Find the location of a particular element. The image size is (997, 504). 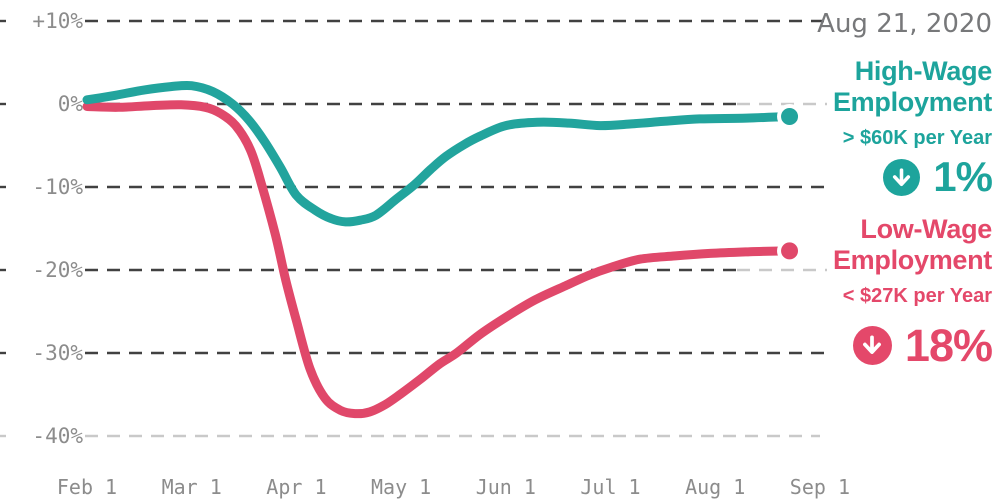

low-wage-title-line1: Low-Wage is located at coordinates (926, 229).